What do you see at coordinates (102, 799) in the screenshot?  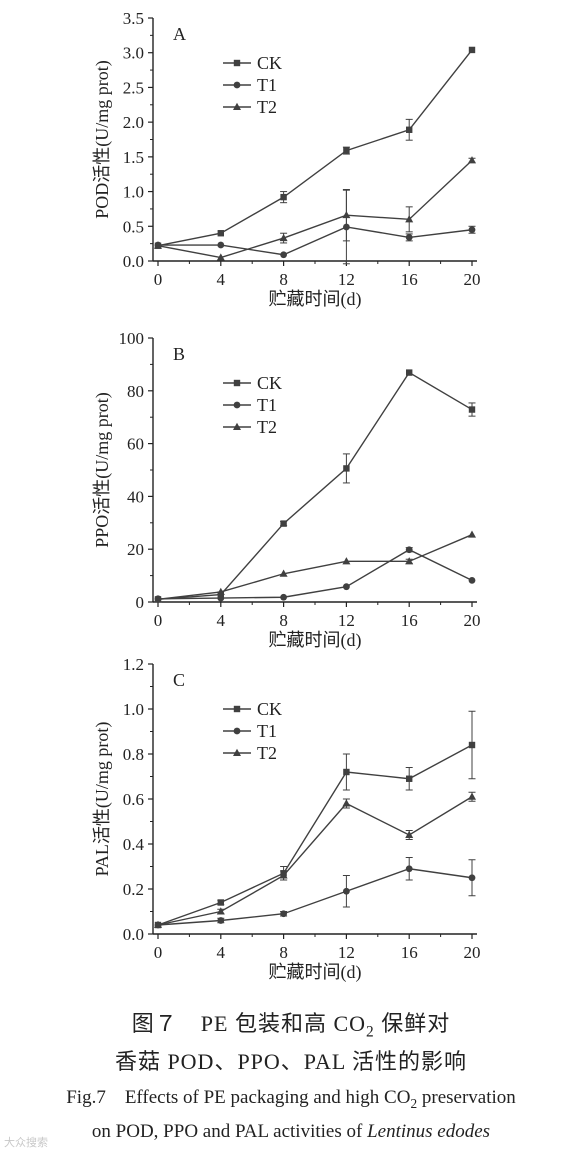 I see `y-axis-title: PAL活性(U/mg prot)` at bounding box center [102, 799].